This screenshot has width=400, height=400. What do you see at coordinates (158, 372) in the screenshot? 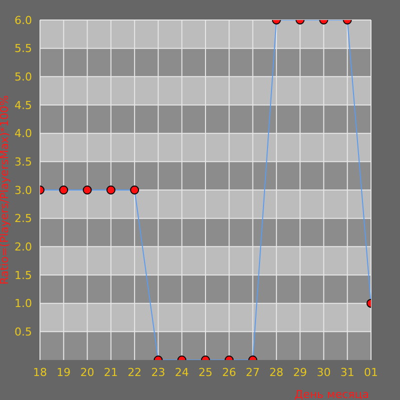
I see `x-tick-label: 23` at bounding box center [158, 372].